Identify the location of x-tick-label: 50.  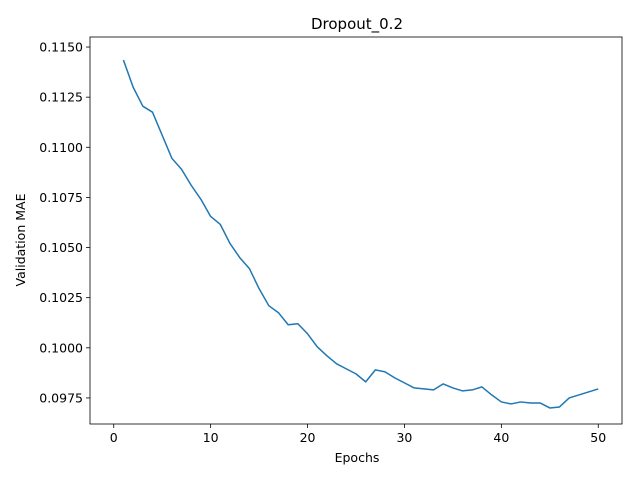
(598, 437).